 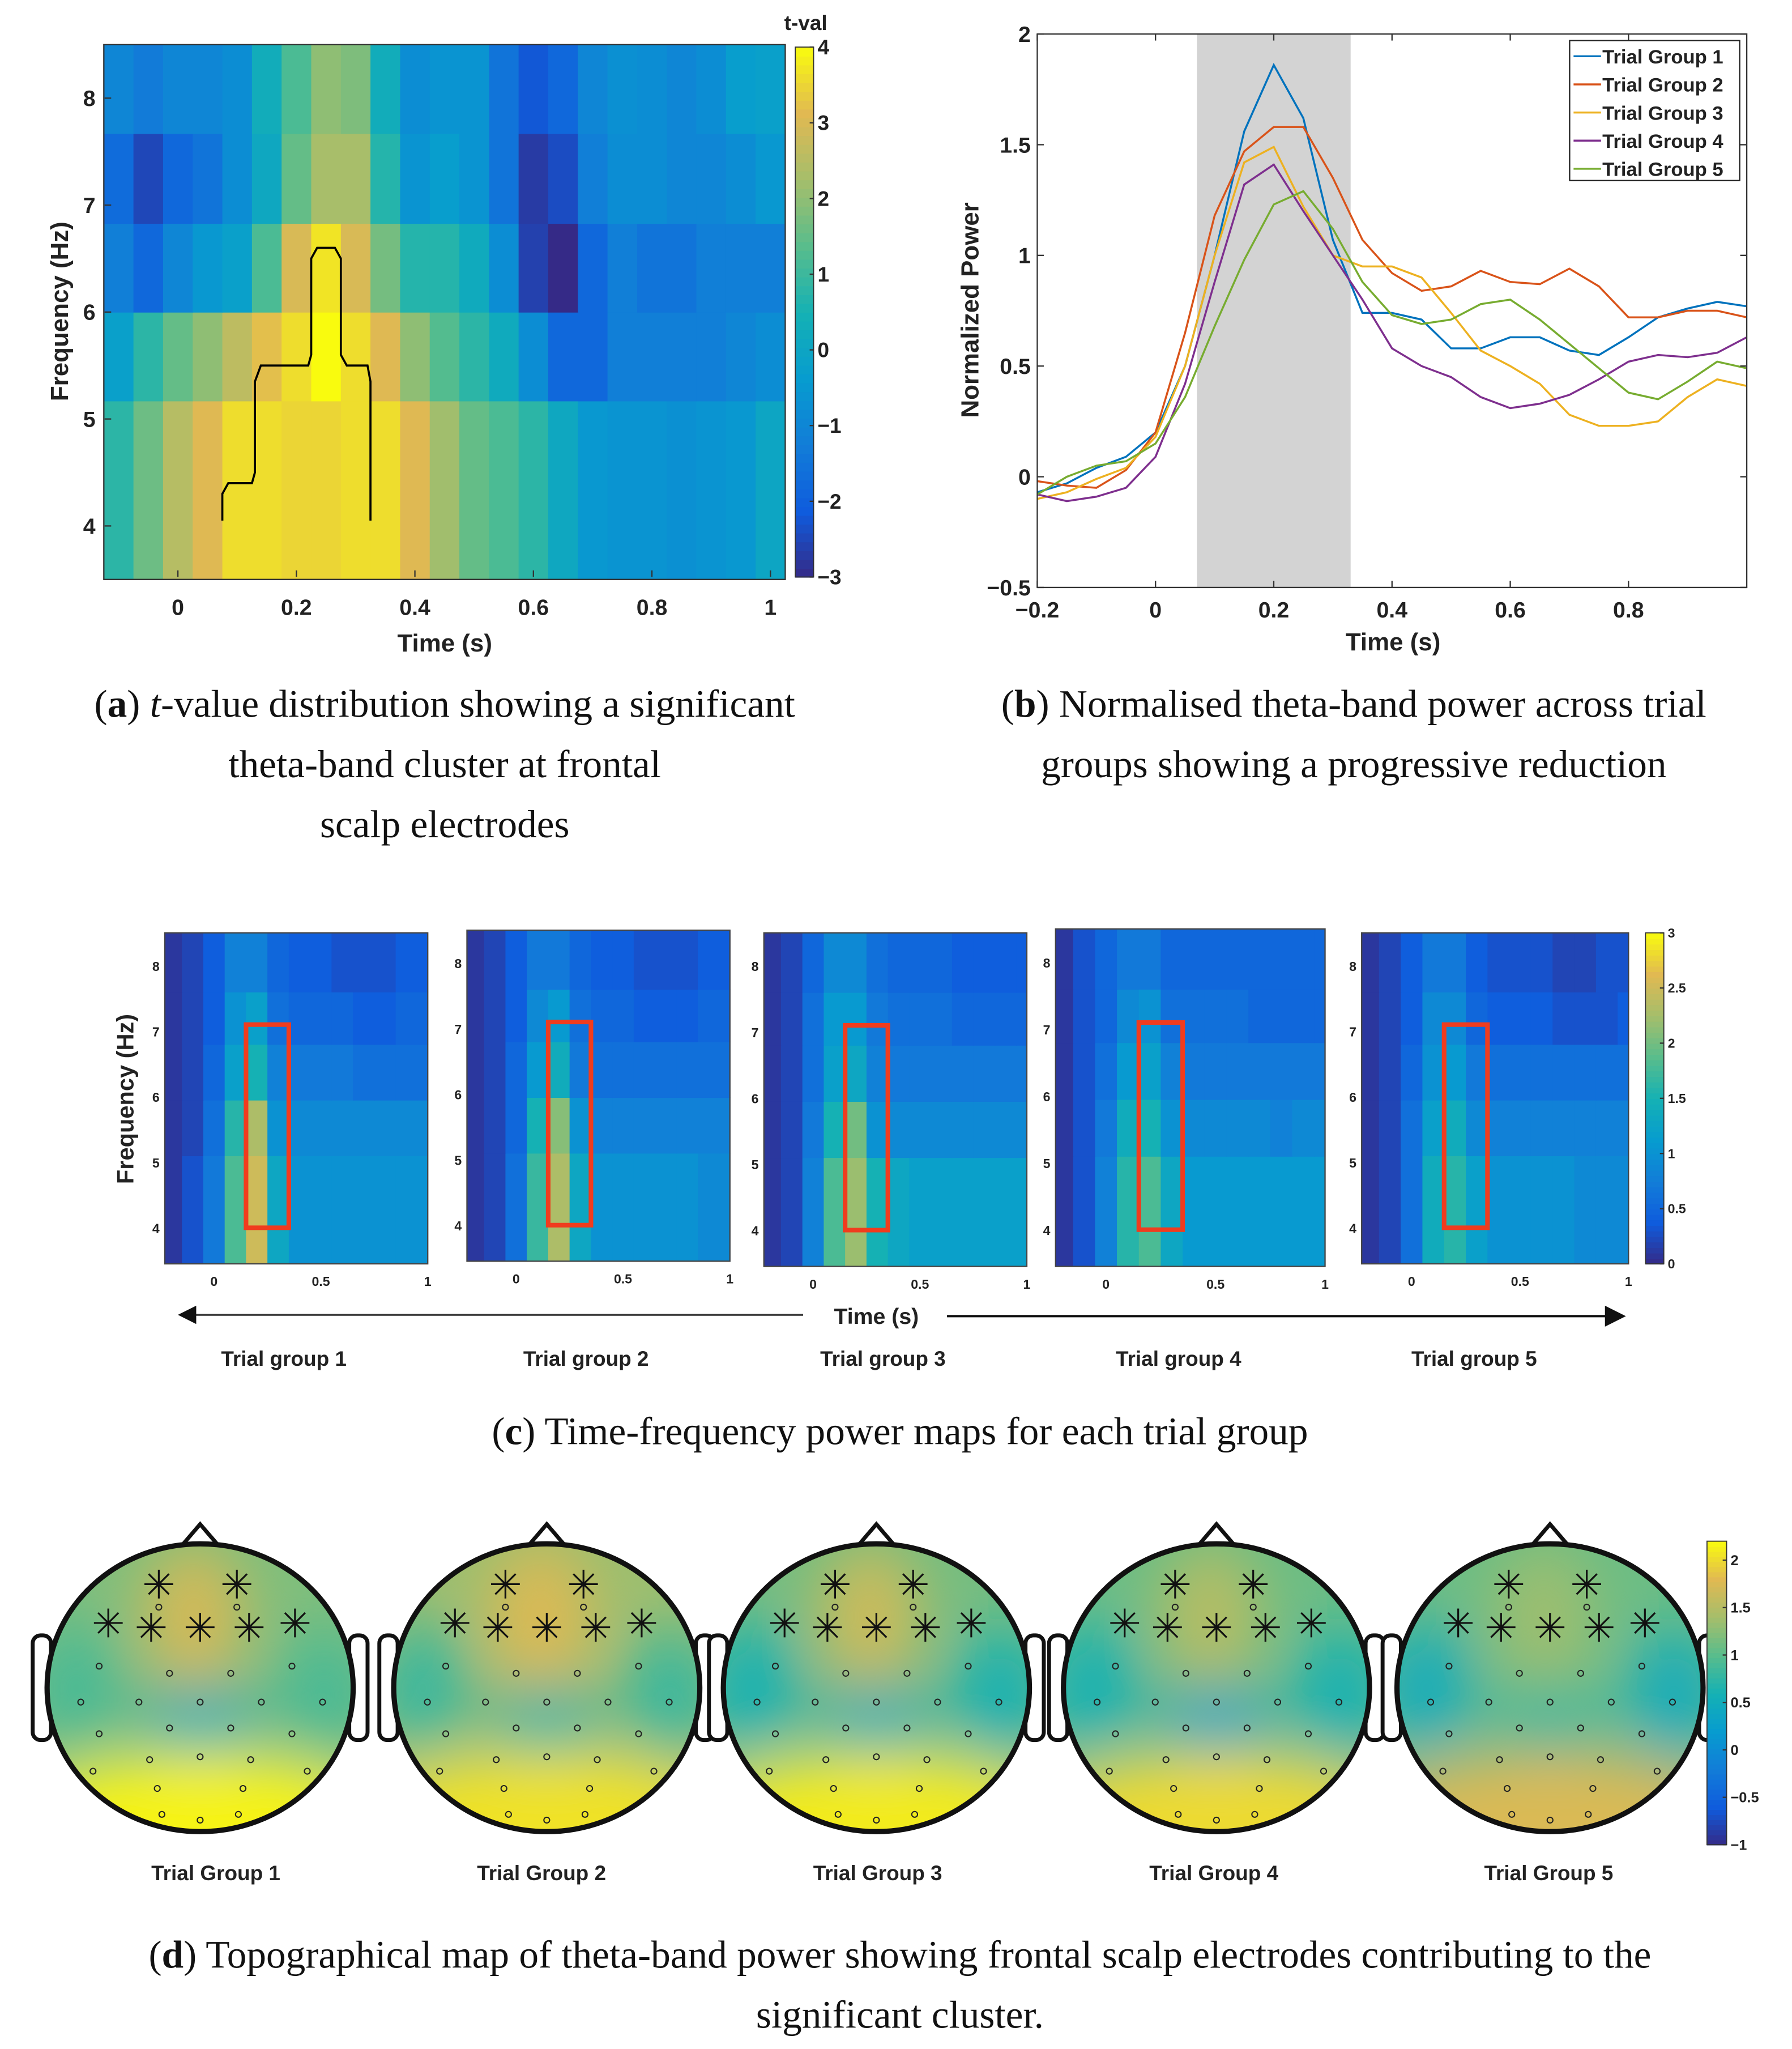 What do you see at coordinates (1677, 1209) in the screenshot?
I see `colorbar-tick-label: 0.5` at bounding box center [1677, 1209].